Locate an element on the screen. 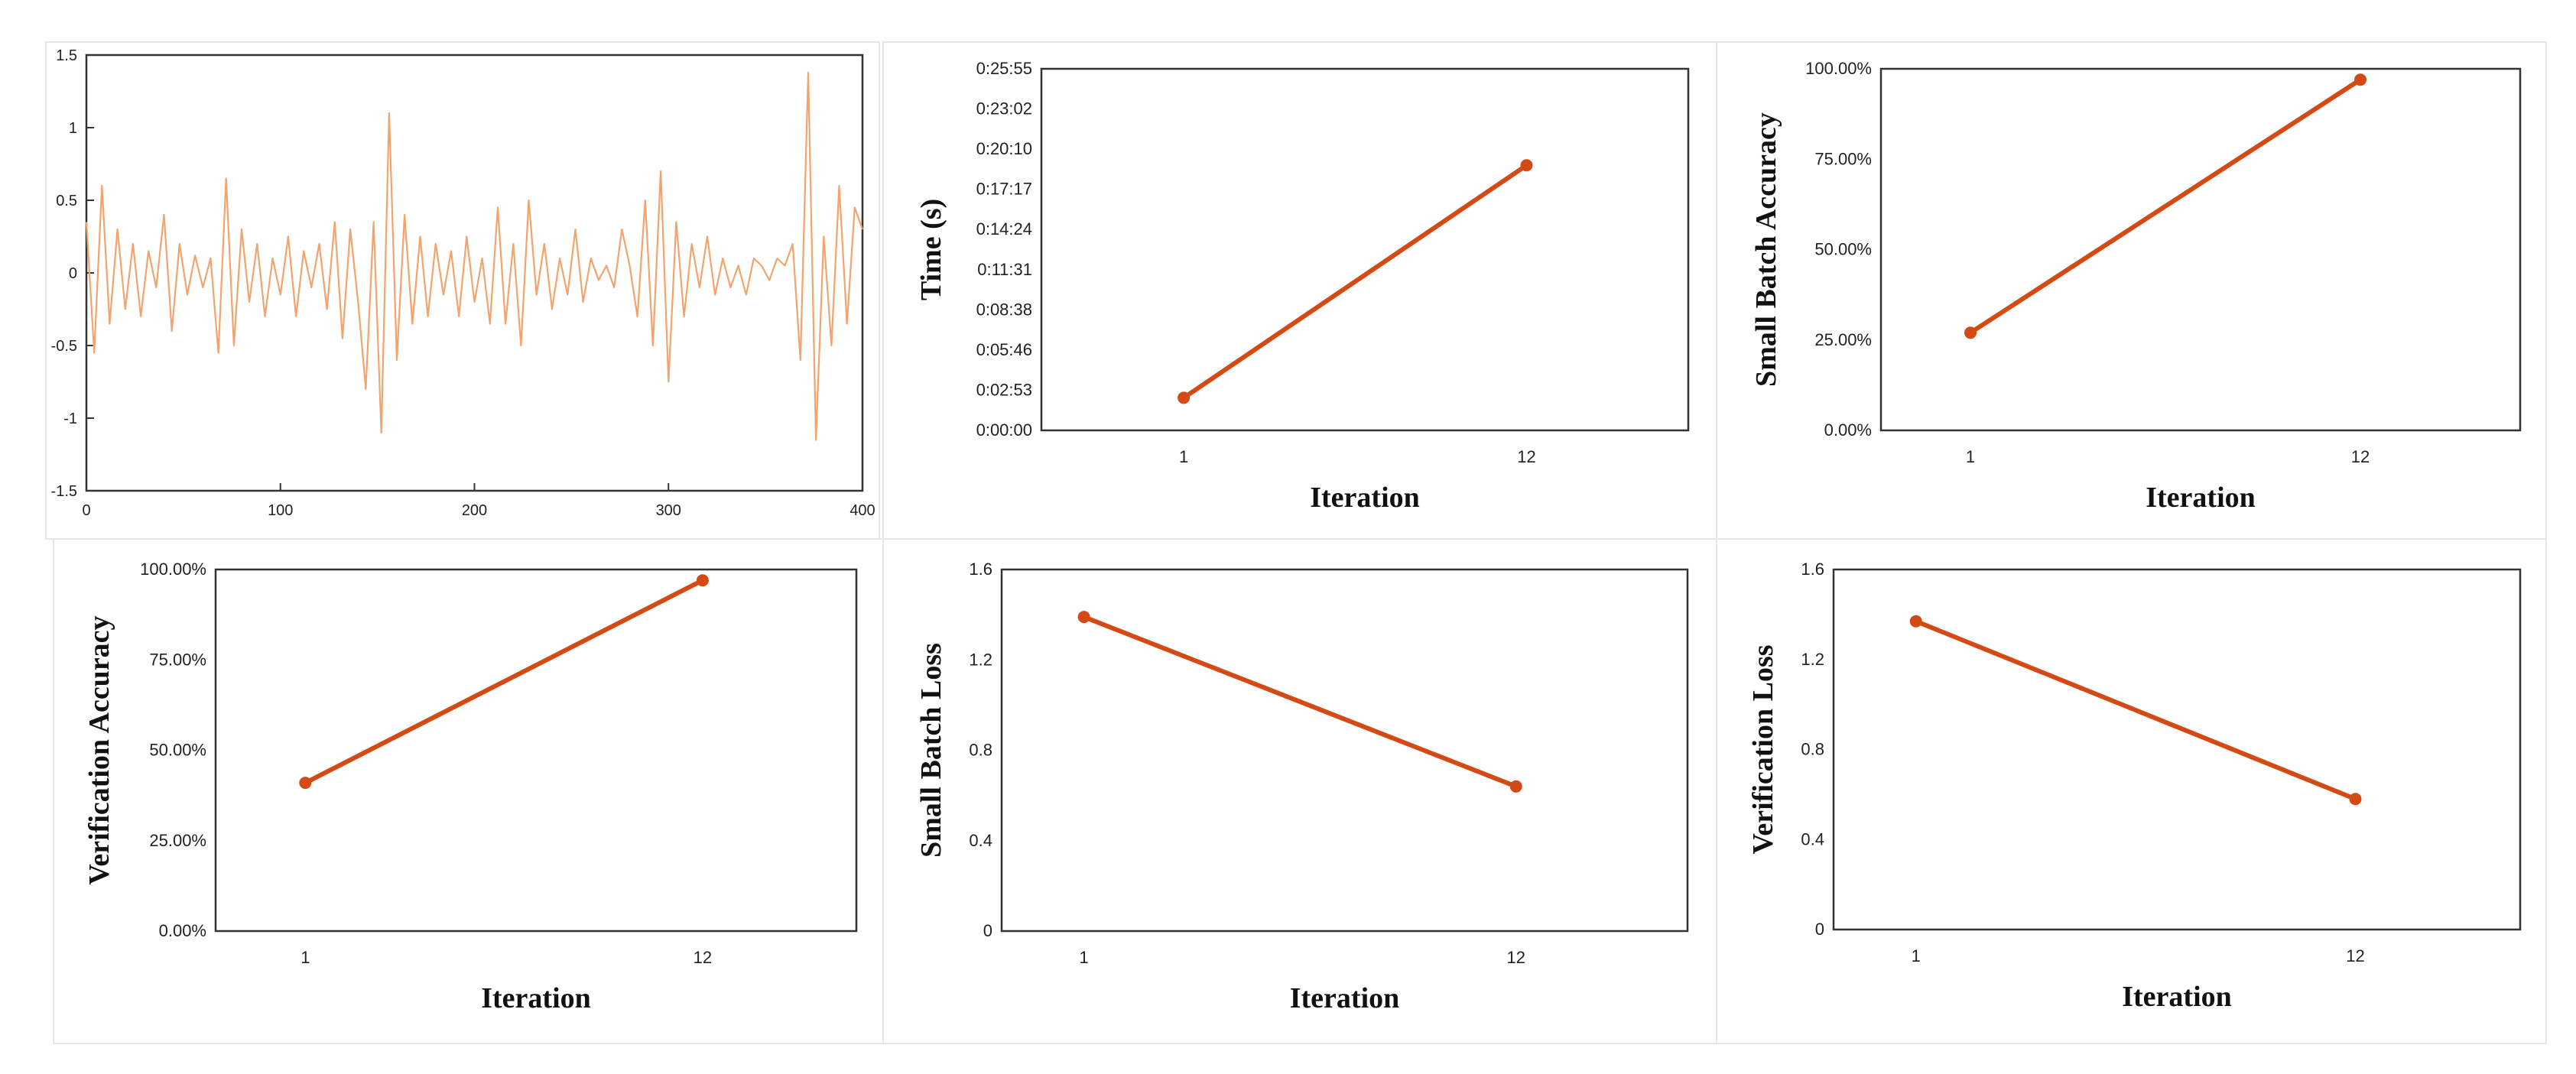  y-tick-label: 0:11:31 is located at coordinates (1005, 269).